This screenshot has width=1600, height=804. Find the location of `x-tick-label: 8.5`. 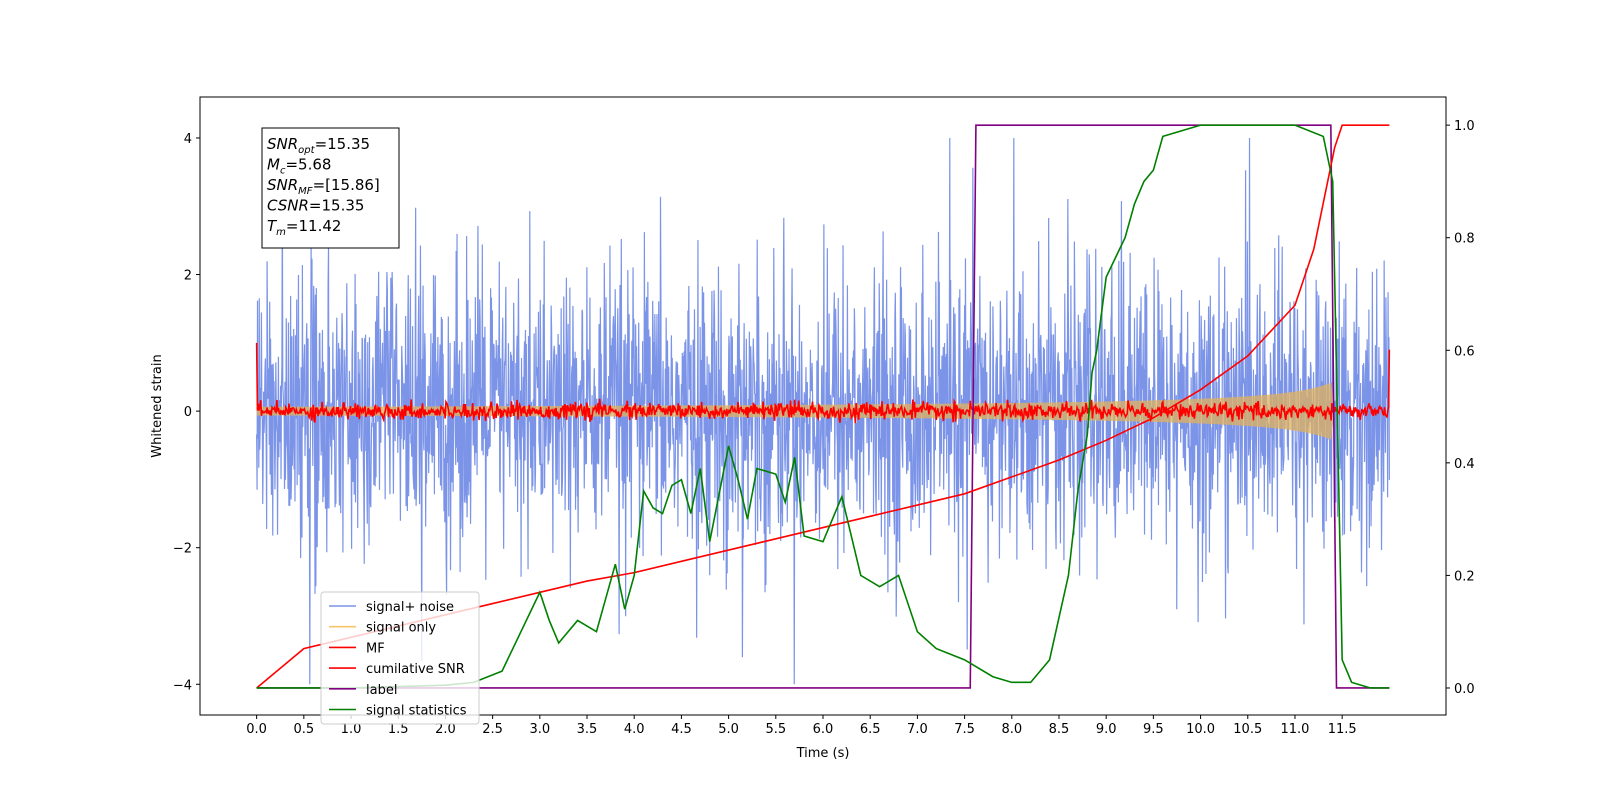

x-tick-label: 8.5 is located at coordinates (1059, 729).